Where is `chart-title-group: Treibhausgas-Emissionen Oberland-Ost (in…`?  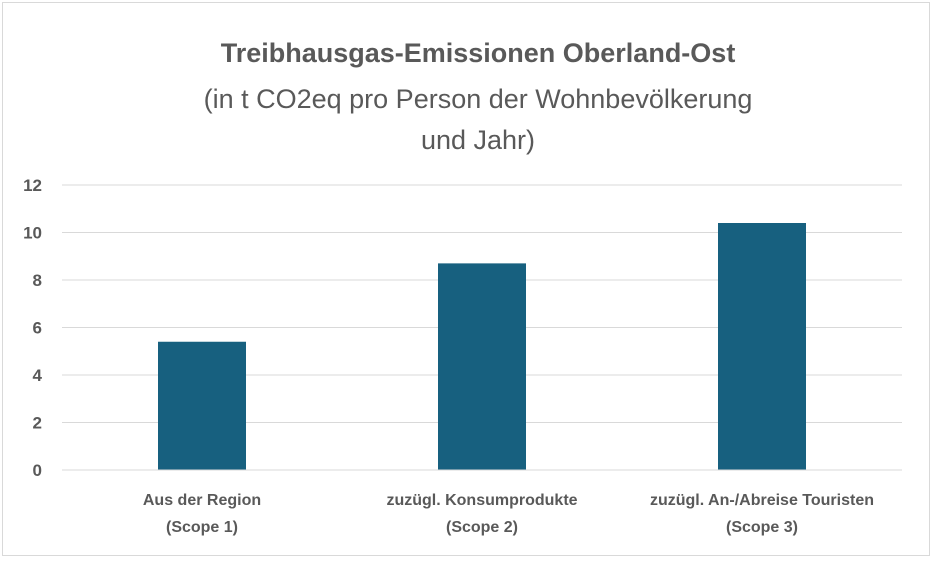
chart-title-group: Treibhausgas-Emissionen Oberland-Ost (in… is located at coordinates (478, 96).